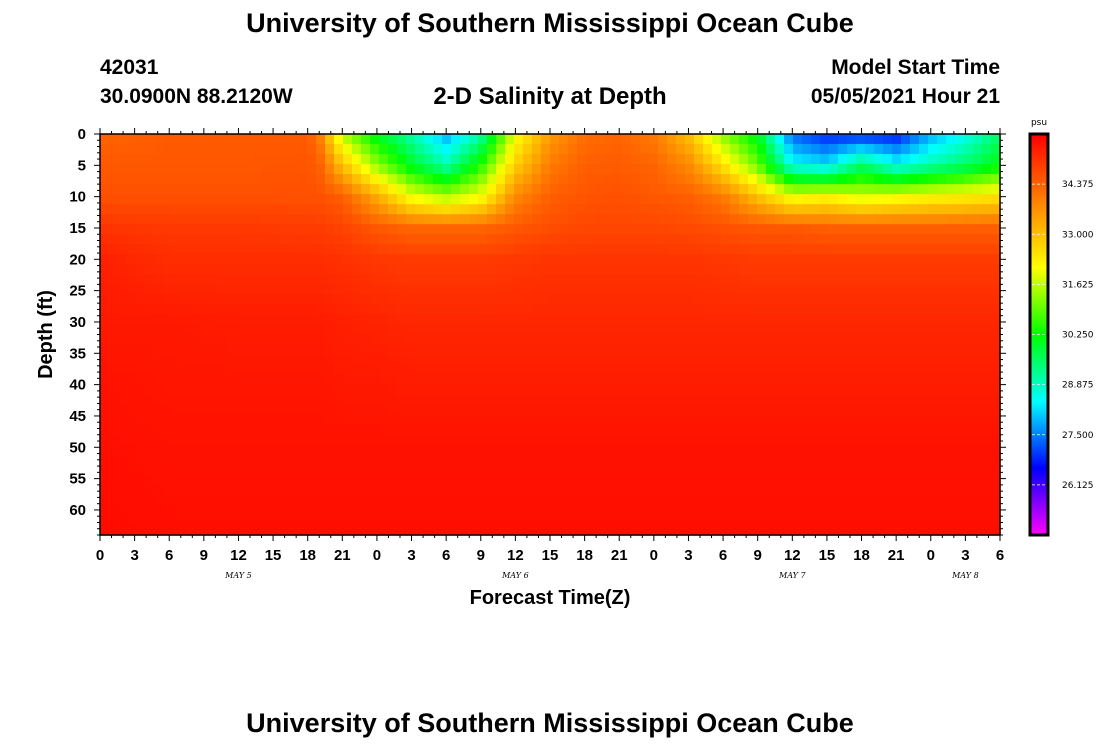  I want to click on x-tick-label: 6, so click(1000, 555).